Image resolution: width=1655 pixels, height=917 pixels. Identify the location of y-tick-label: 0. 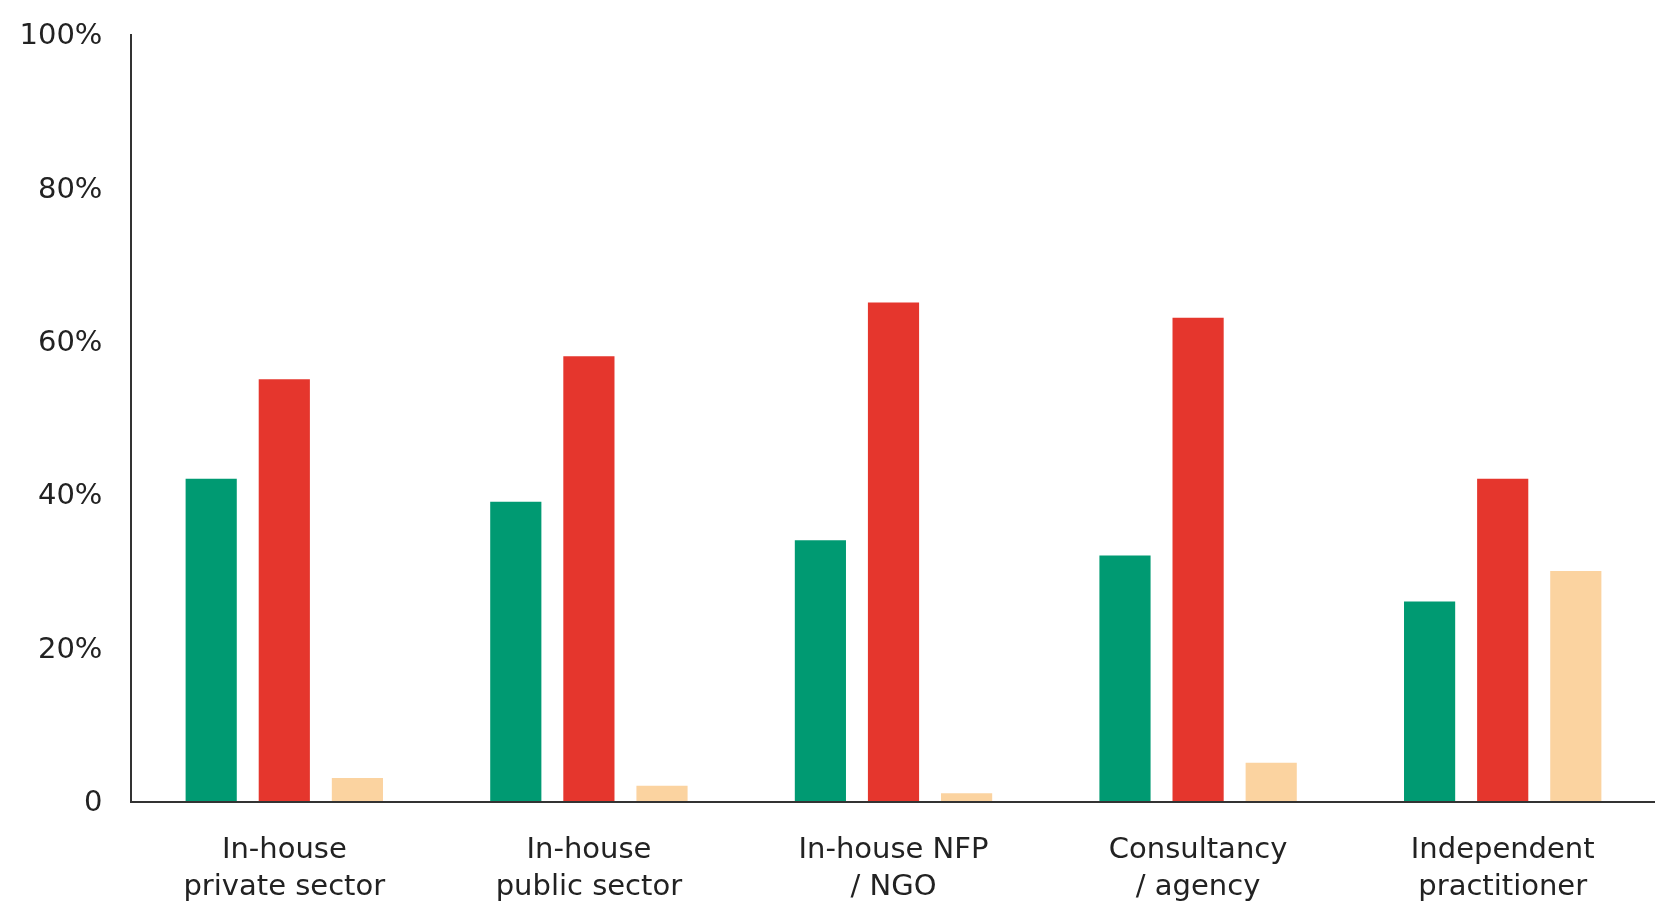
(93, 801).